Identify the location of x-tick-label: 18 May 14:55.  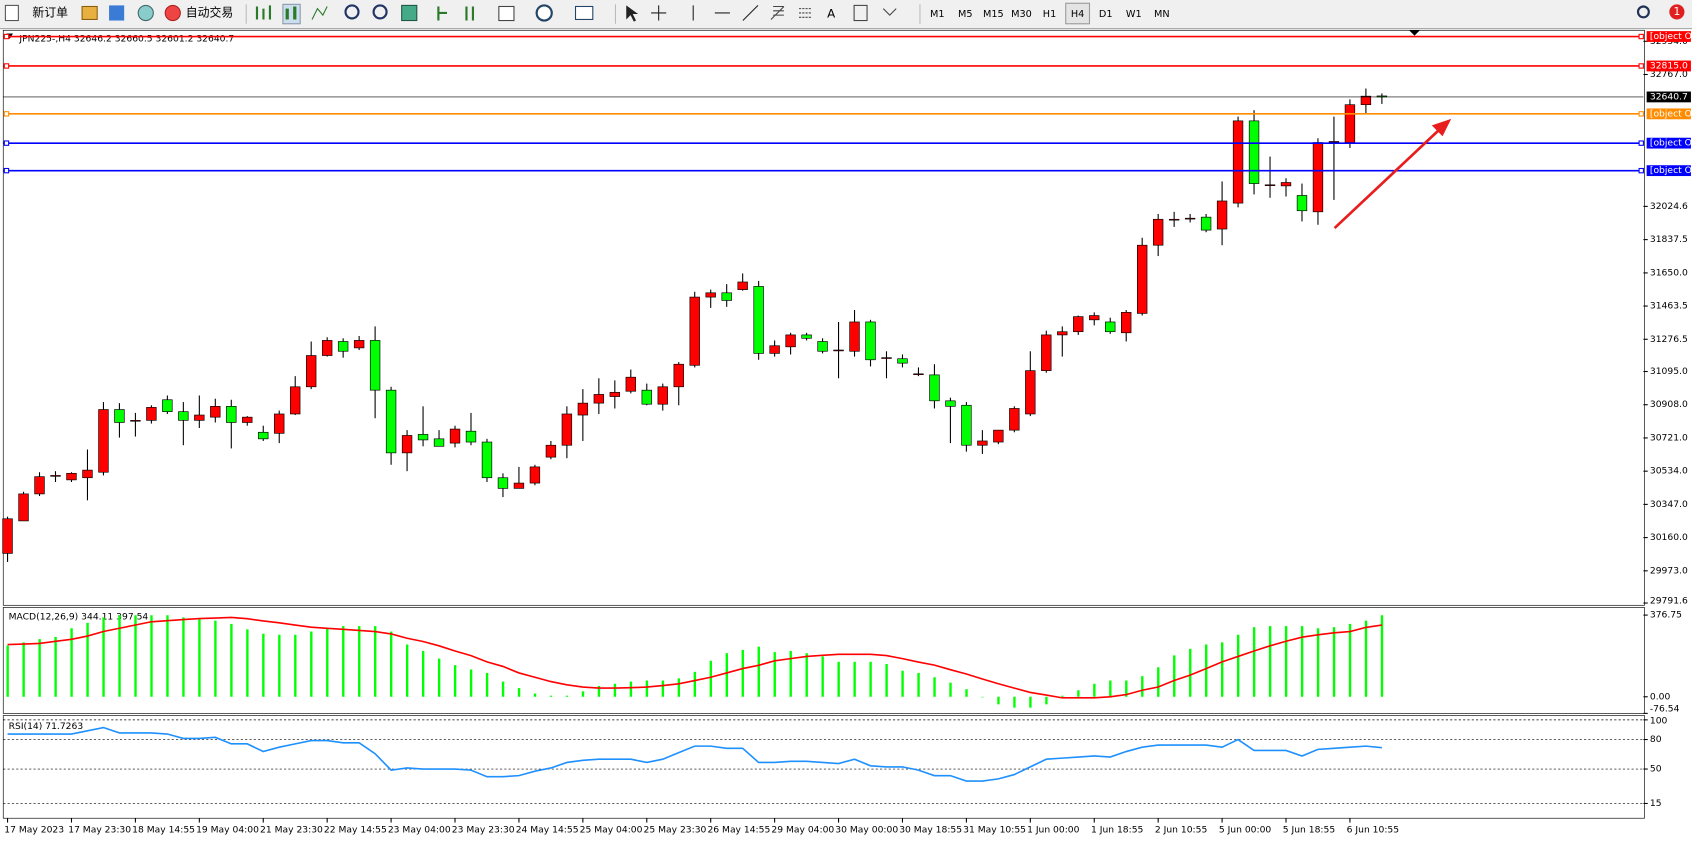
(163, 830).